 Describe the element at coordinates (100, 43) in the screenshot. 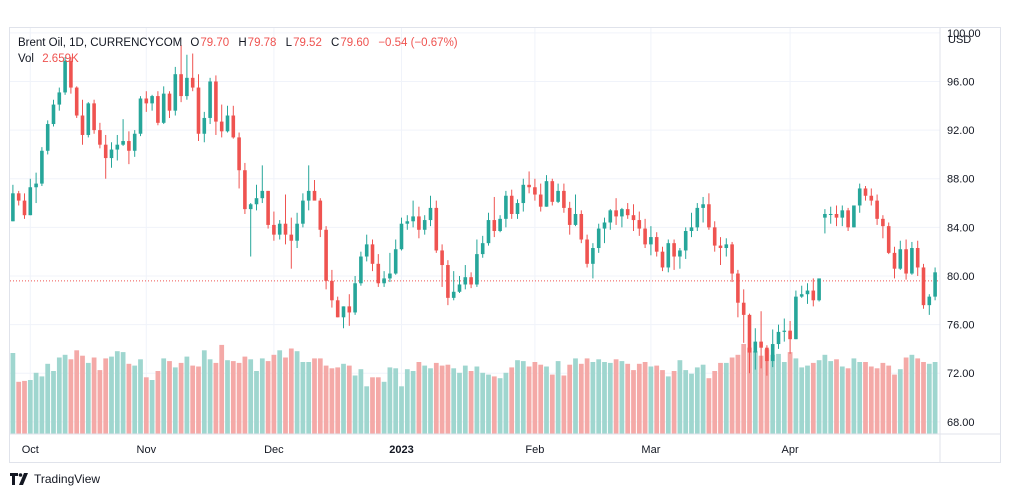

I see `symbol-label: Brent Oil, 1D, CURRENCYCOM` at that location.